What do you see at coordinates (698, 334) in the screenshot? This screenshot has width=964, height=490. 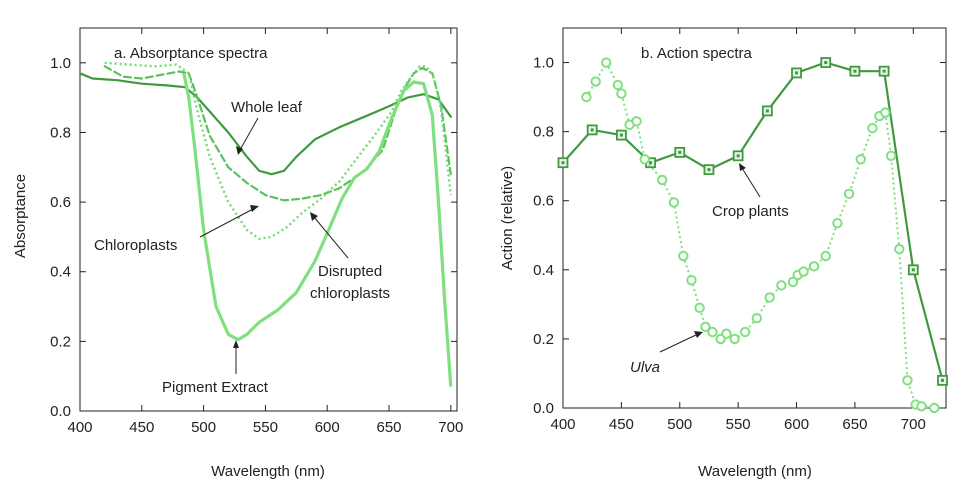 I see `arrowhead-ulva` at bounding box center [698, 334].